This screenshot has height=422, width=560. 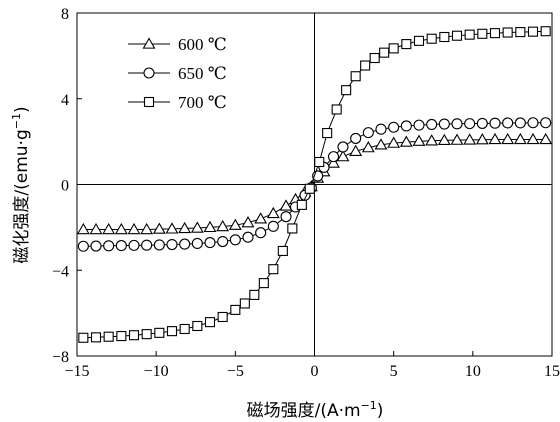 I want to click on y-axis-label: 磁化强度/(emu·g−1), so click(x=21, y=184).